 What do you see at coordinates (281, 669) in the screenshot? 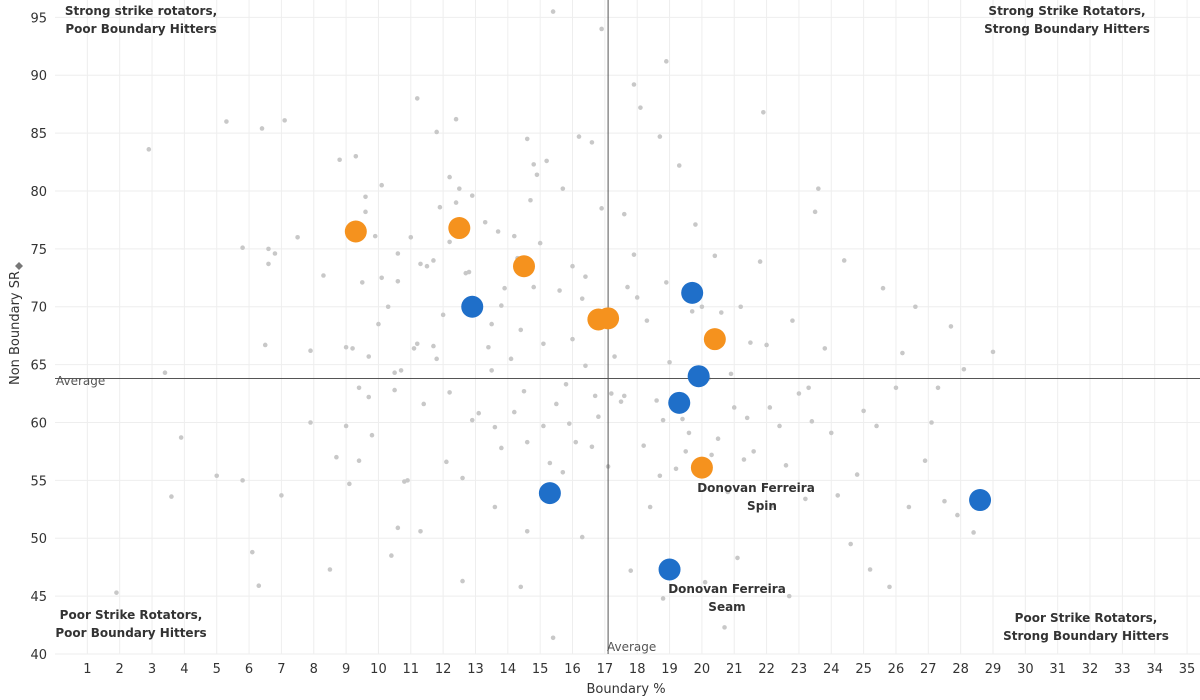
I see `x-tick-label: 7` at bounding box center [281, 669].